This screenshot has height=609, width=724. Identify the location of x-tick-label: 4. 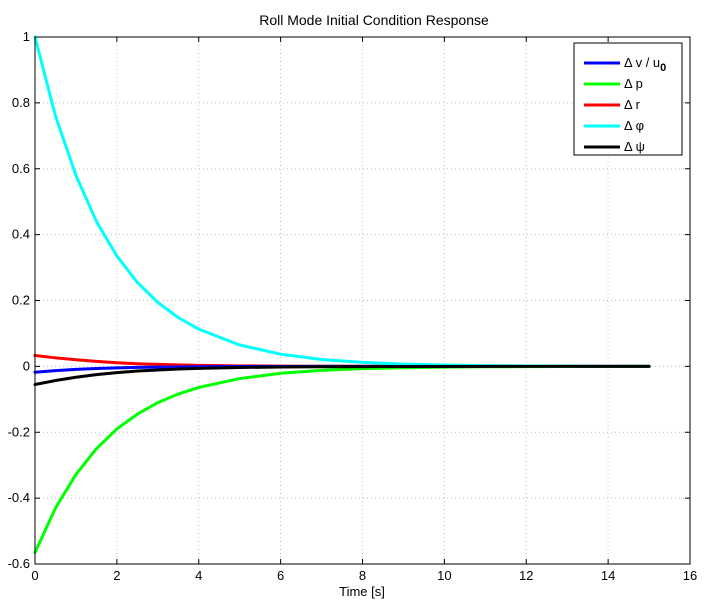
(198, 575).